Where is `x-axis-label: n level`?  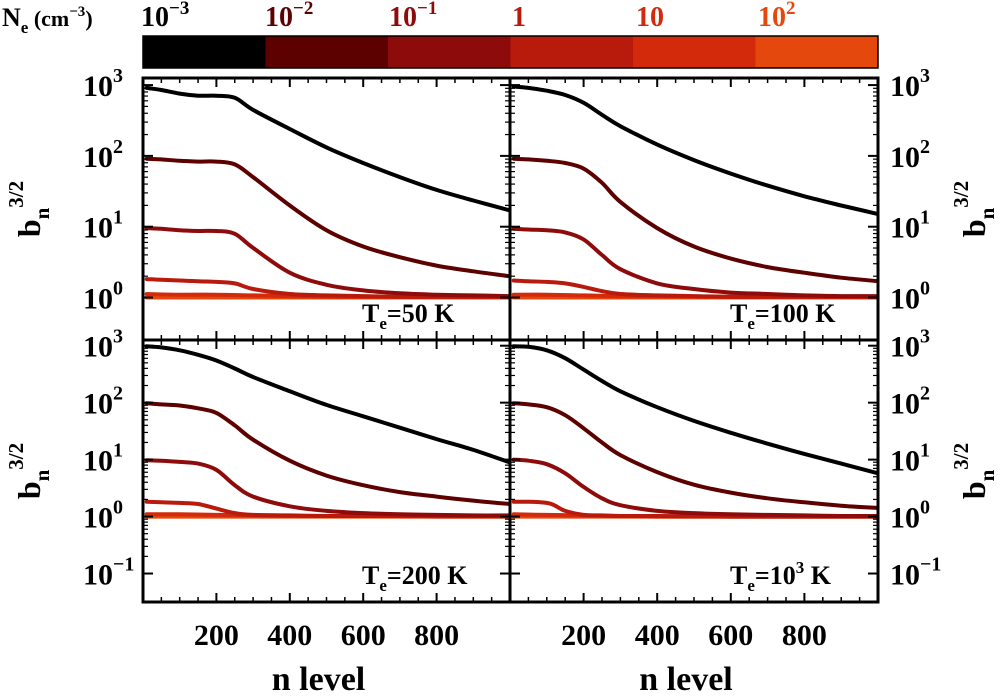 x-axis-label: n level is located at coordinates (318, 678).